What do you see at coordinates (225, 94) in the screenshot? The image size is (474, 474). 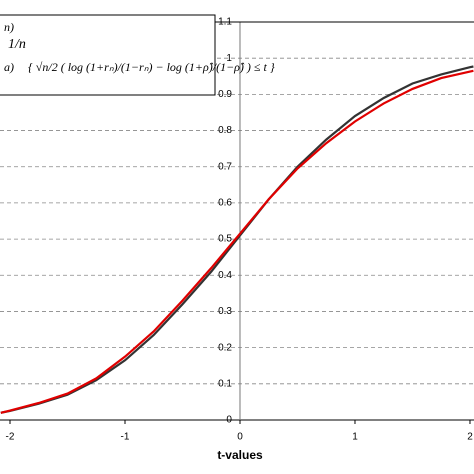 I see `y-tick-label: 0.9` at bounding box center [225, 94].